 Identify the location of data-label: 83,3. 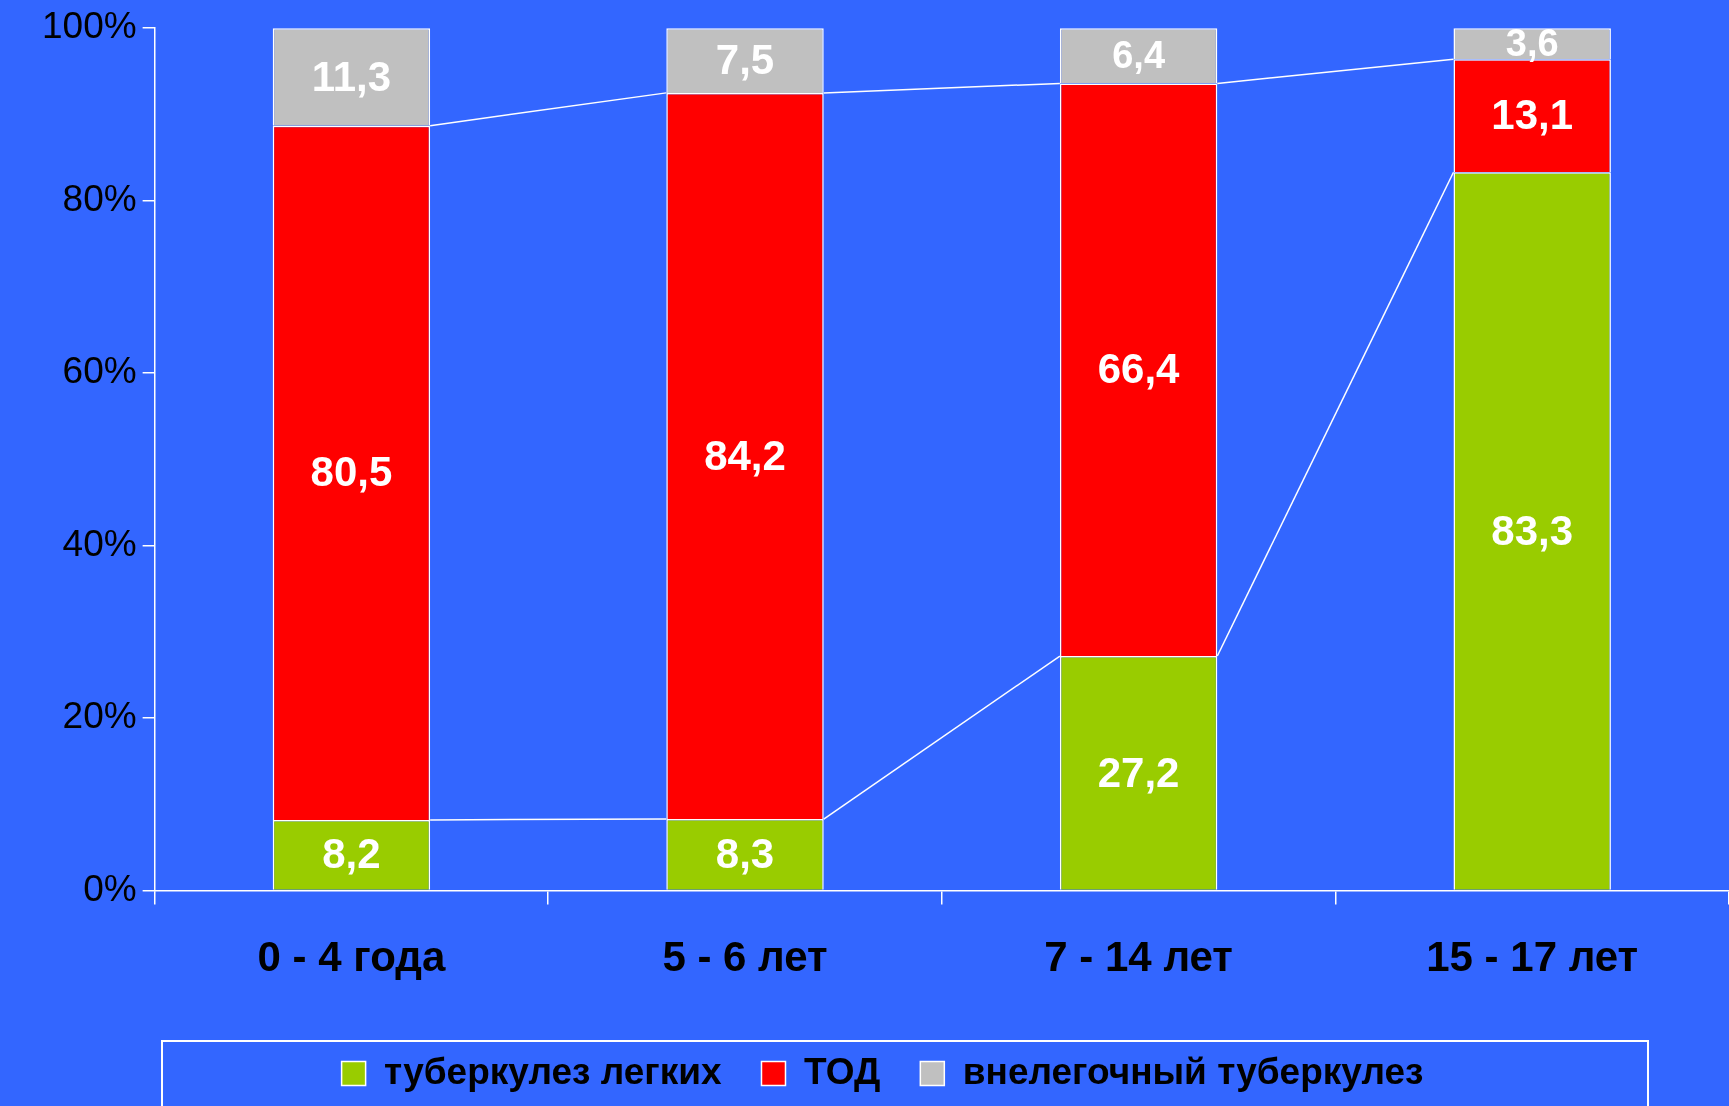
(1532, 530).